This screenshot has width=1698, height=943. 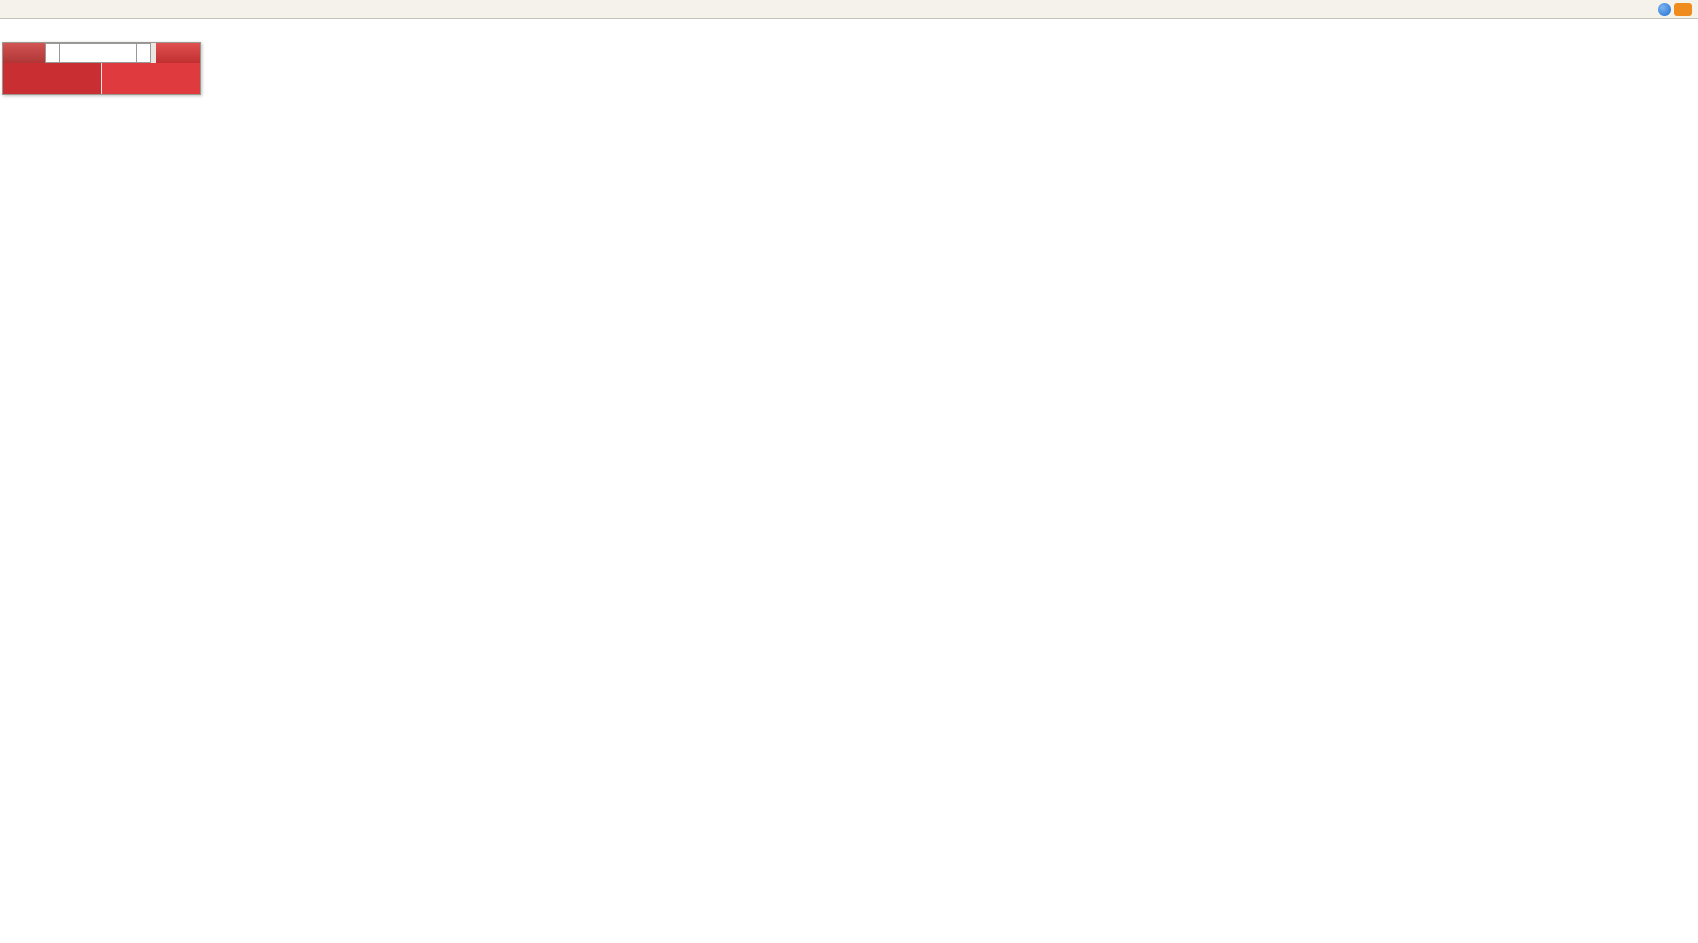 What do you see at coordinates (8, 702) in the screenshot?
I see `rsi-indicator-label` at bounding box center [8, 702].